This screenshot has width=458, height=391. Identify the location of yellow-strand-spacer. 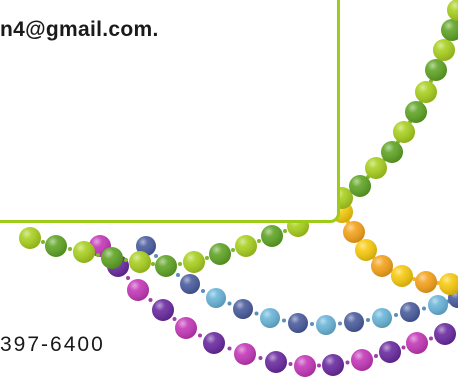
(414, 279).